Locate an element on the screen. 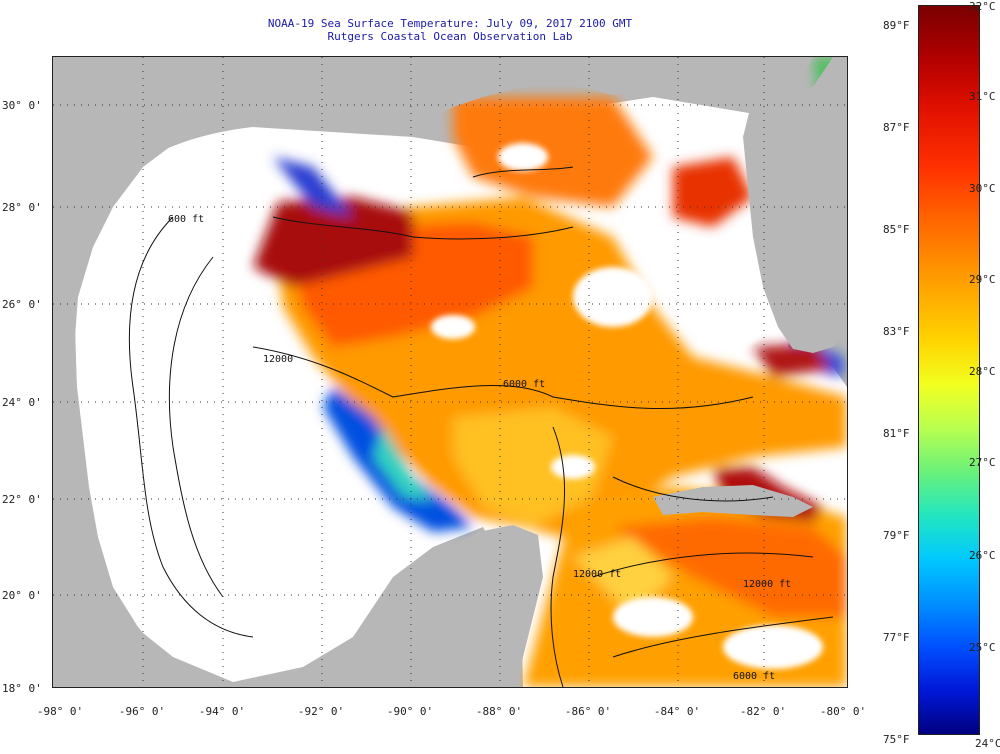 This screenshot has height=754, width=1000. colorbar-c-label: 26°C is located at coordinates (982, 555).